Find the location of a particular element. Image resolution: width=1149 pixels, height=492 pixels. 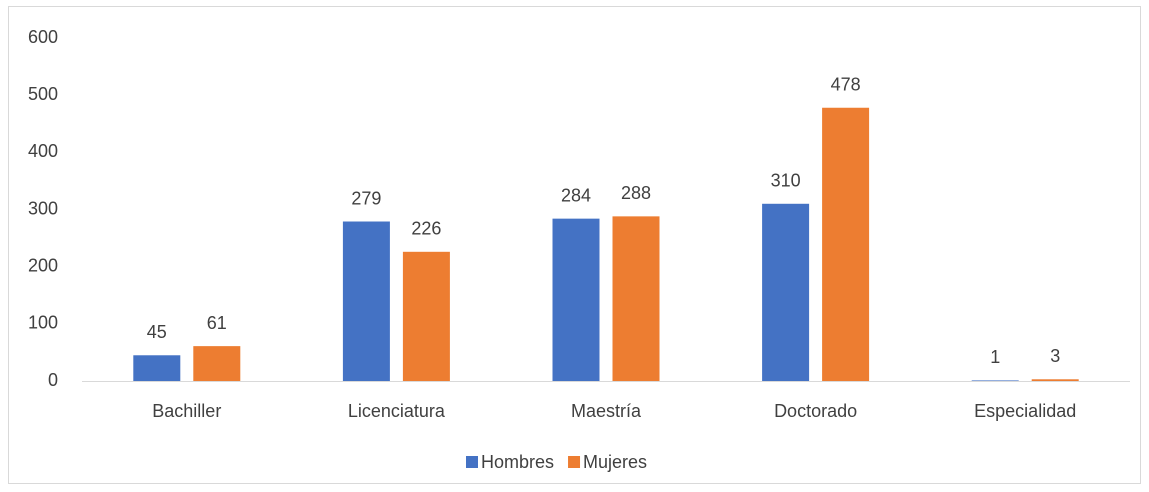

y-tick-label: 300 is located at coordinates (43, 208).